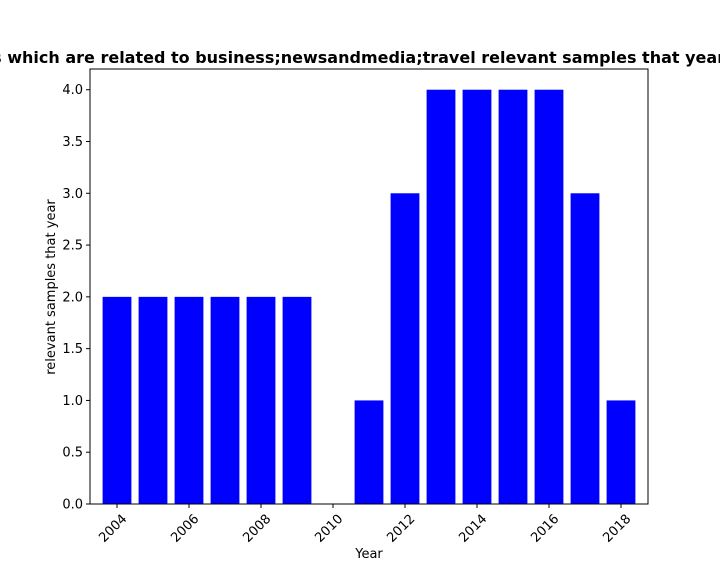 The width and height of the screenshot is (720, 576). I want to click on x-tick-label: 2010, so click(329, 529).